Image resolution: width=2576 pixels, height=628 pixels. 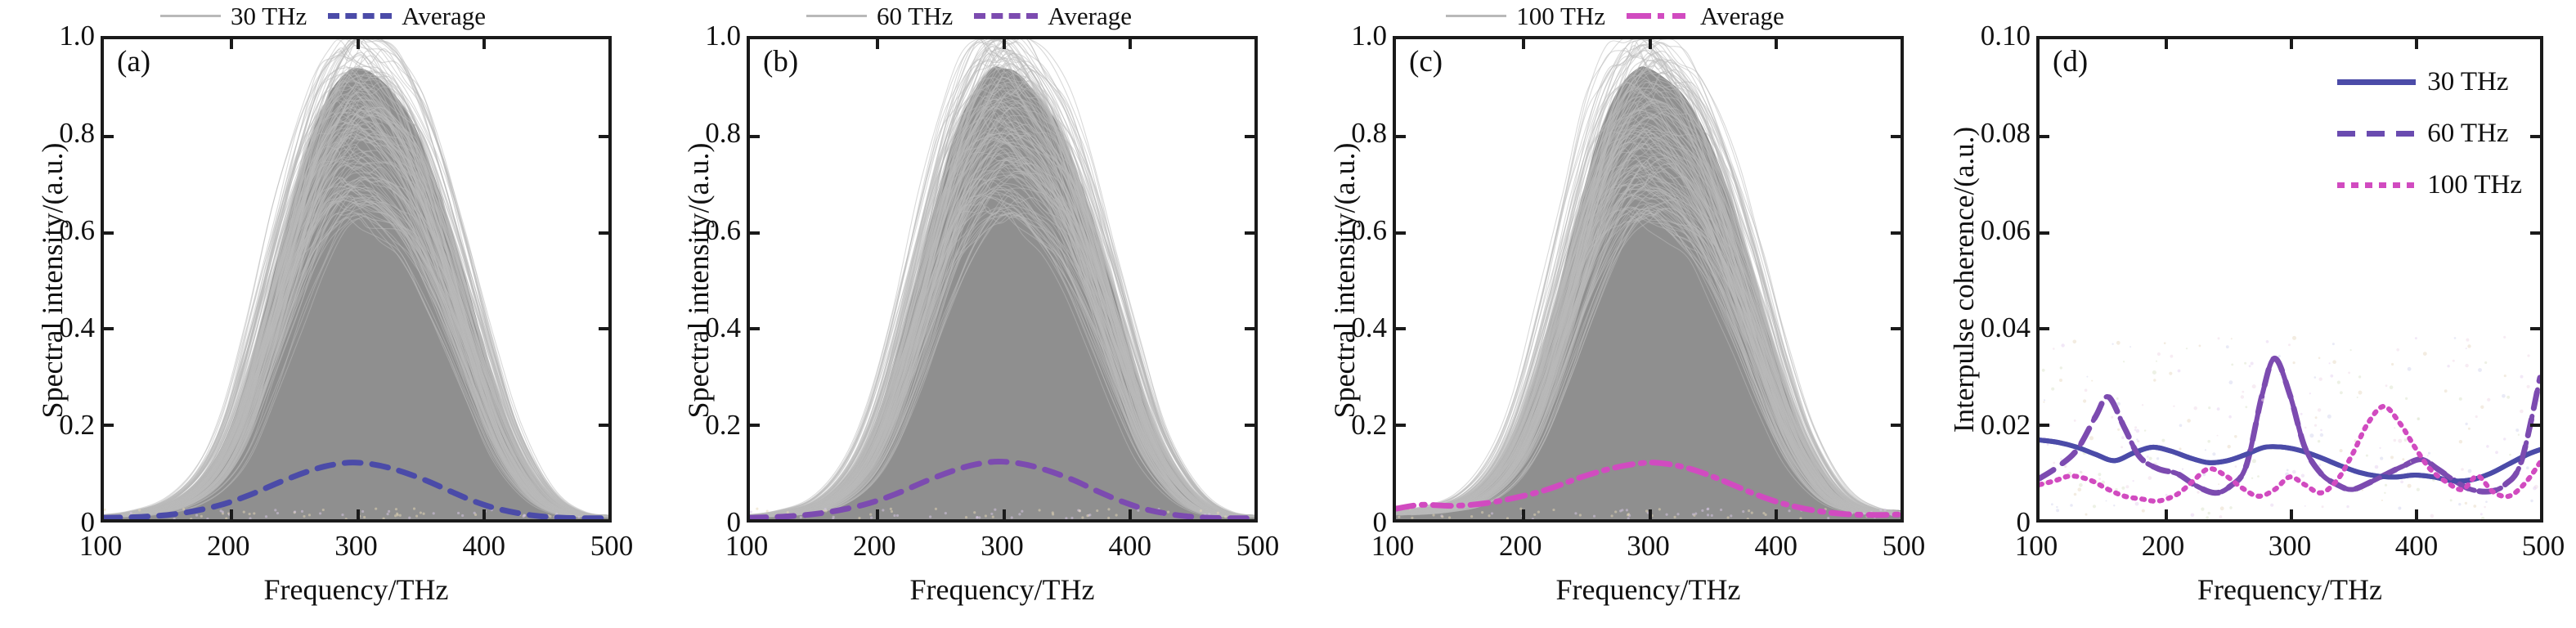 I want to click on y-tick-label: 0.10, so click(x=2006, y=36).